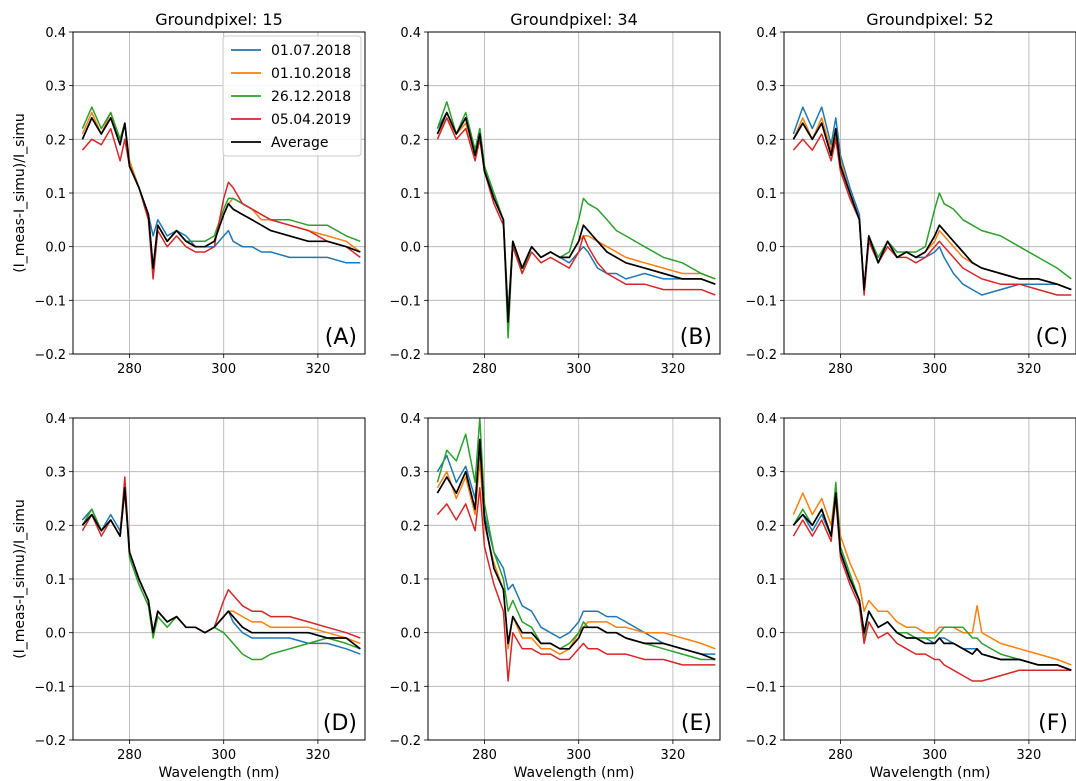 The width and height of the screenshot is (1076, 781). Describe the element at coordinates (930, 19) in the screenshot. I see `chart-title: Groundpixel: 52` at that location.